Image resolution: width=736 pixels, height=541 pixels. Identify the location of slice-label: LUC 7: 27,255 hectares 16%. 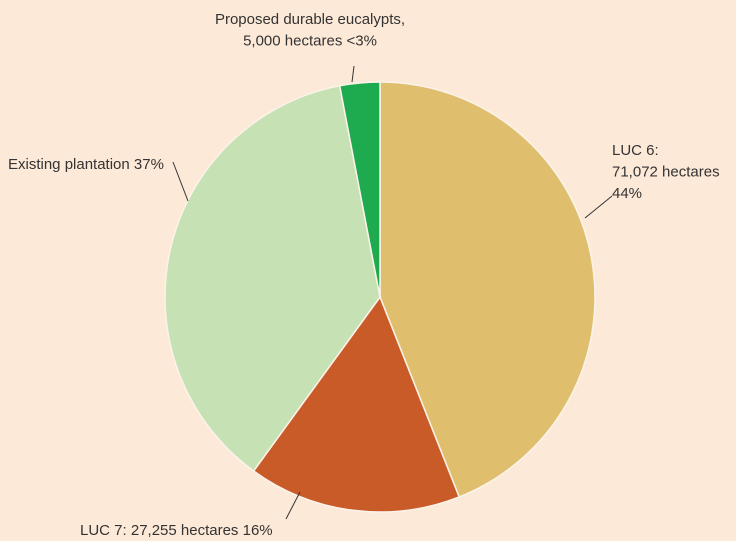
(176, 530).